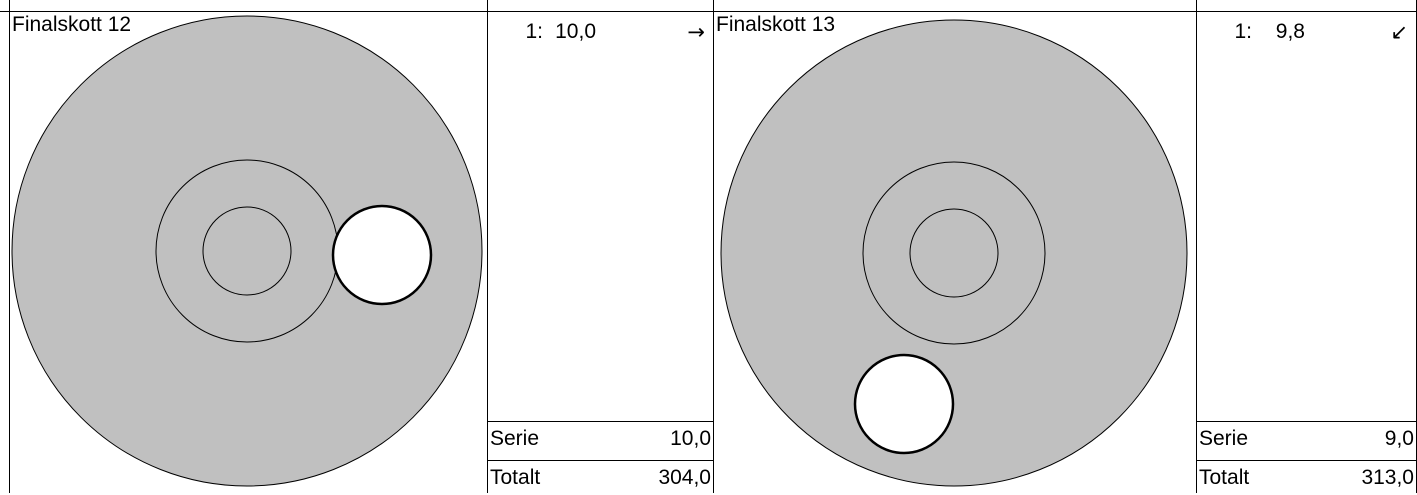 Image resolution: width=1417 pixels, height=495 pixels. I want to click on divider-panel1-panel2, so click(713, 246).